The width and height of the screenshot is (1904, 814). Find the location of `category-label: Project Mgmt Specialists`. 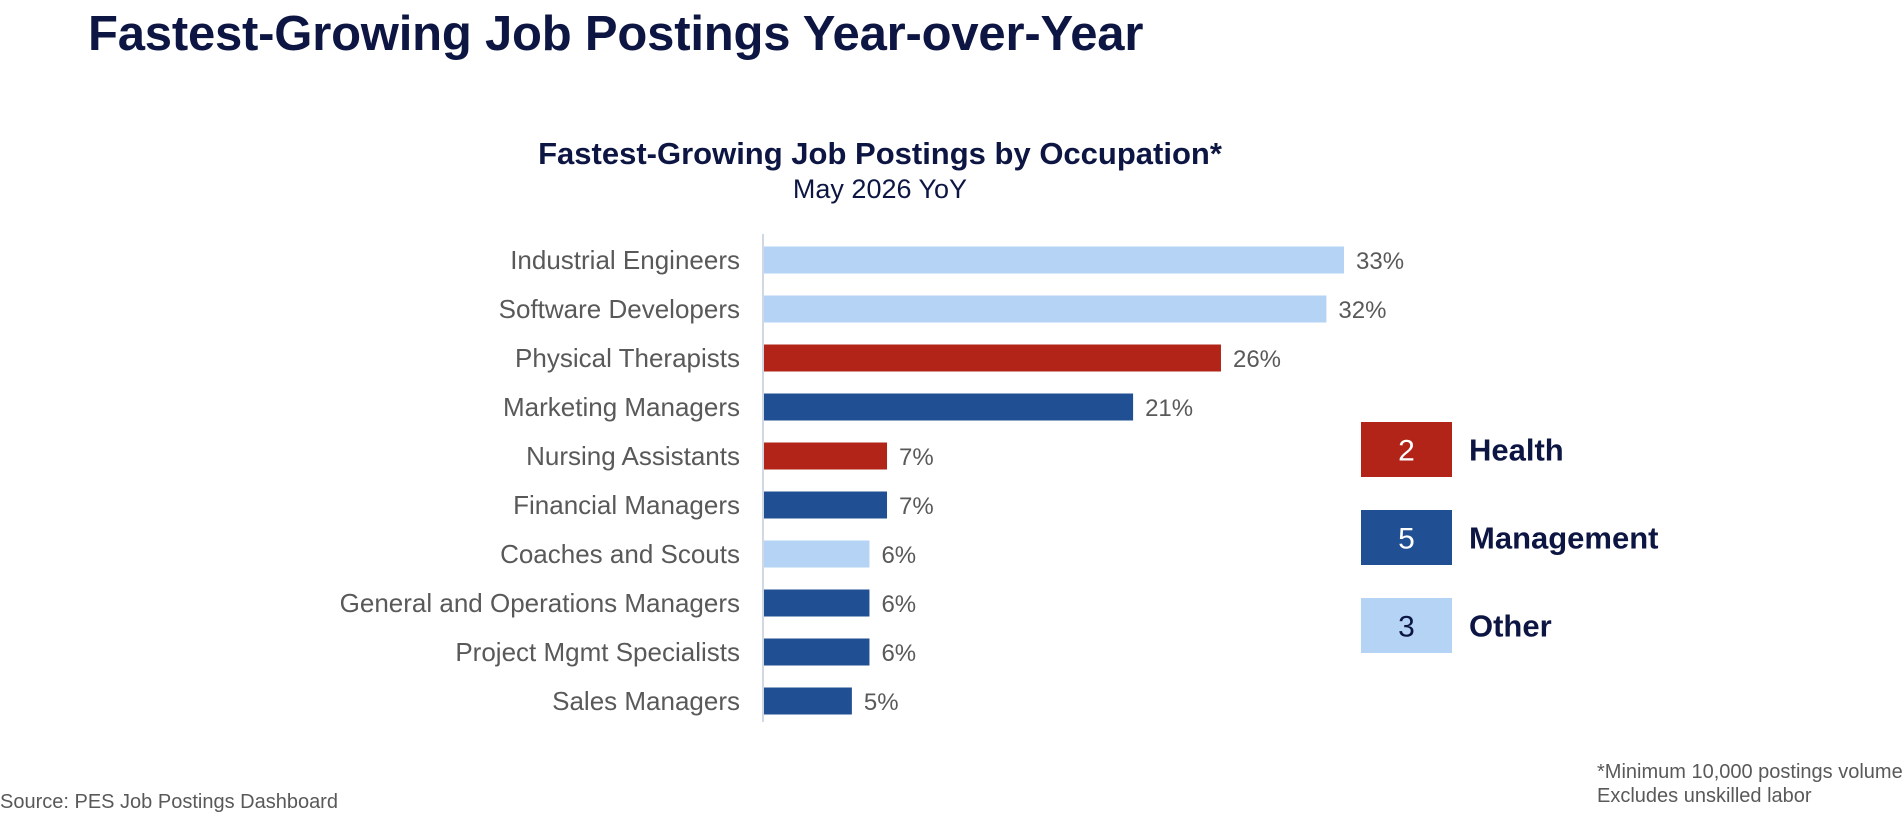

category-label: Project Mgmt Specialists is located at coordinates (597, 652).